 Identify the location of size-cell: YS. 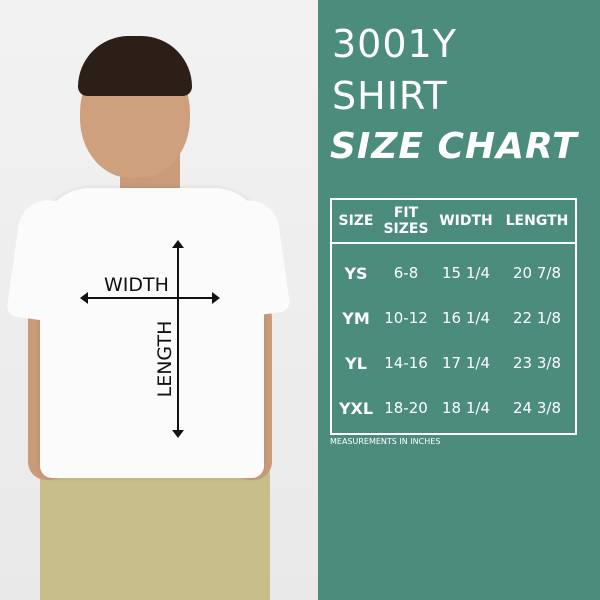
(356, 273).